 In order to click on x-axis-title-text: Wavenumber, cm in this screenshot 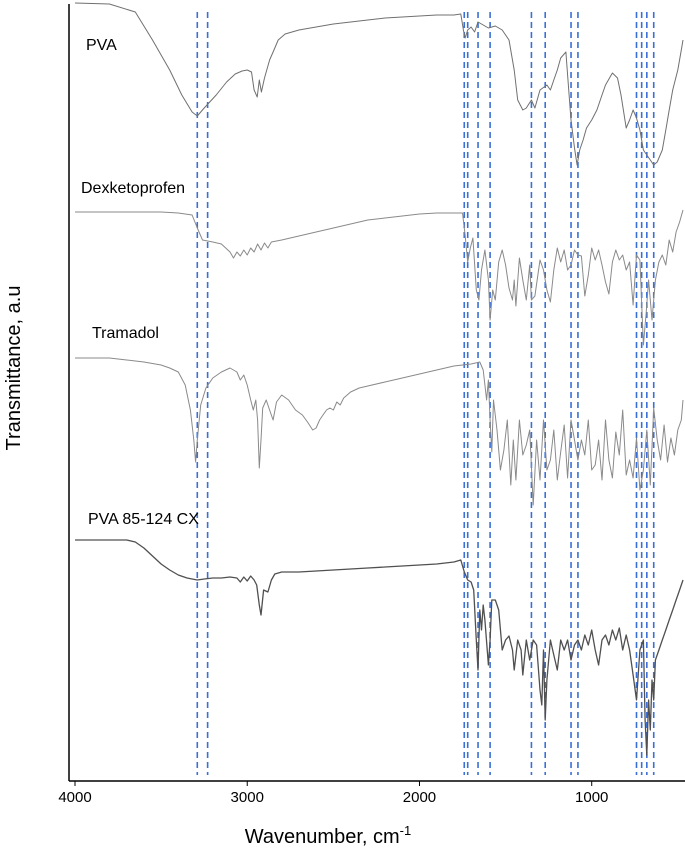, I will do `click(322, 837)`.